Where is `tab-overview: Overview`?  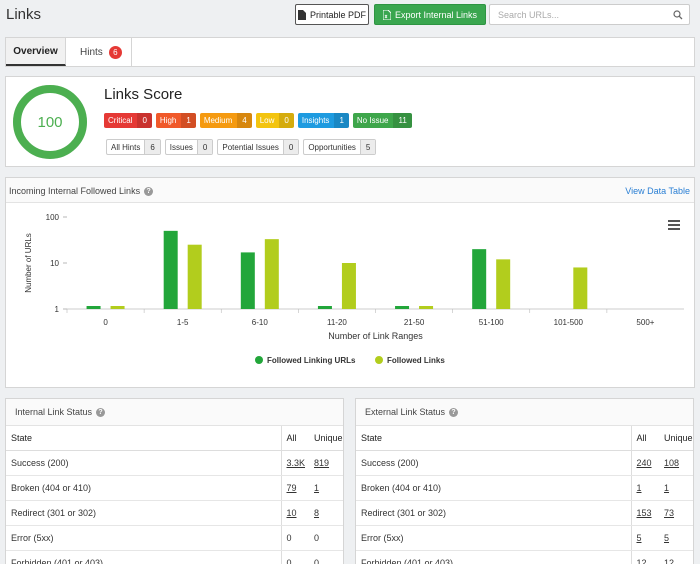 tab-overview: Overview is located at coordinates (36, 52).